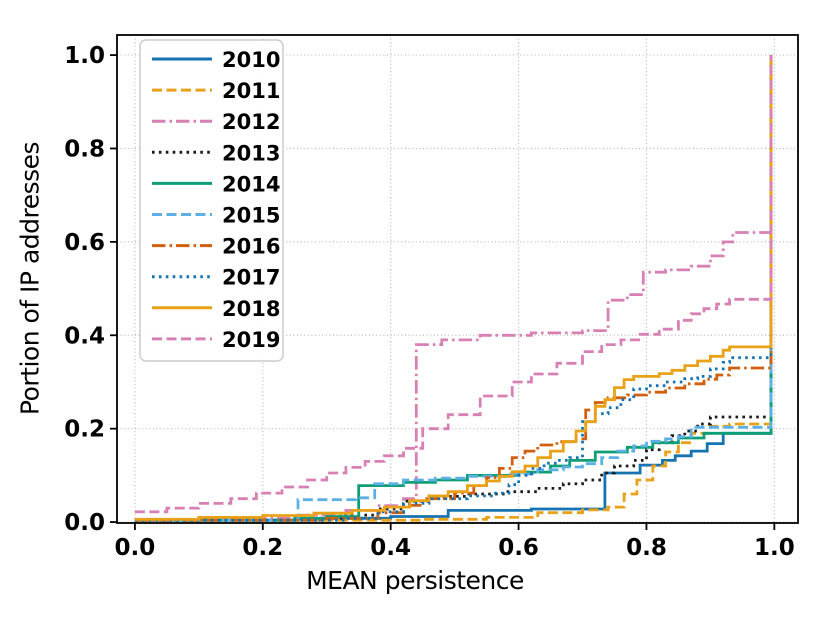  What do you see at coordinates (251, 309) in the screenshot?
I see `legend-label-2018: 2018` at bounding box center [251, 309].